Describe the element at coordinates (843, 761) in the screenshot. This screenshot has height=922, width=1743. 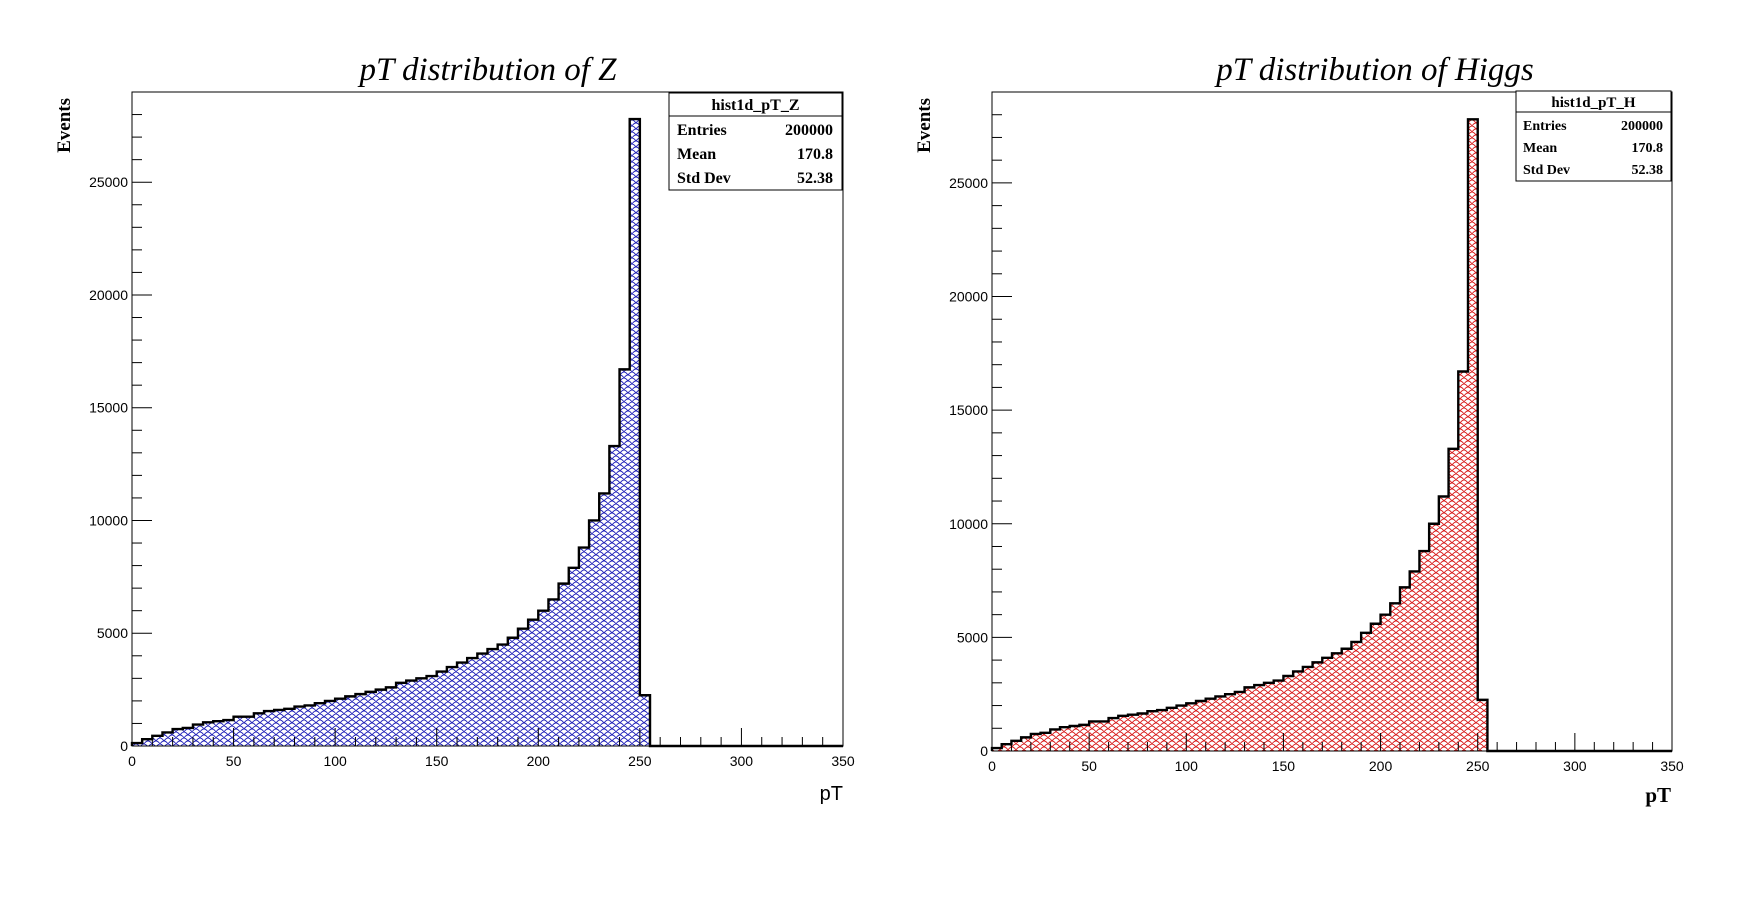
I see `x-tick-label: 350` at that location.